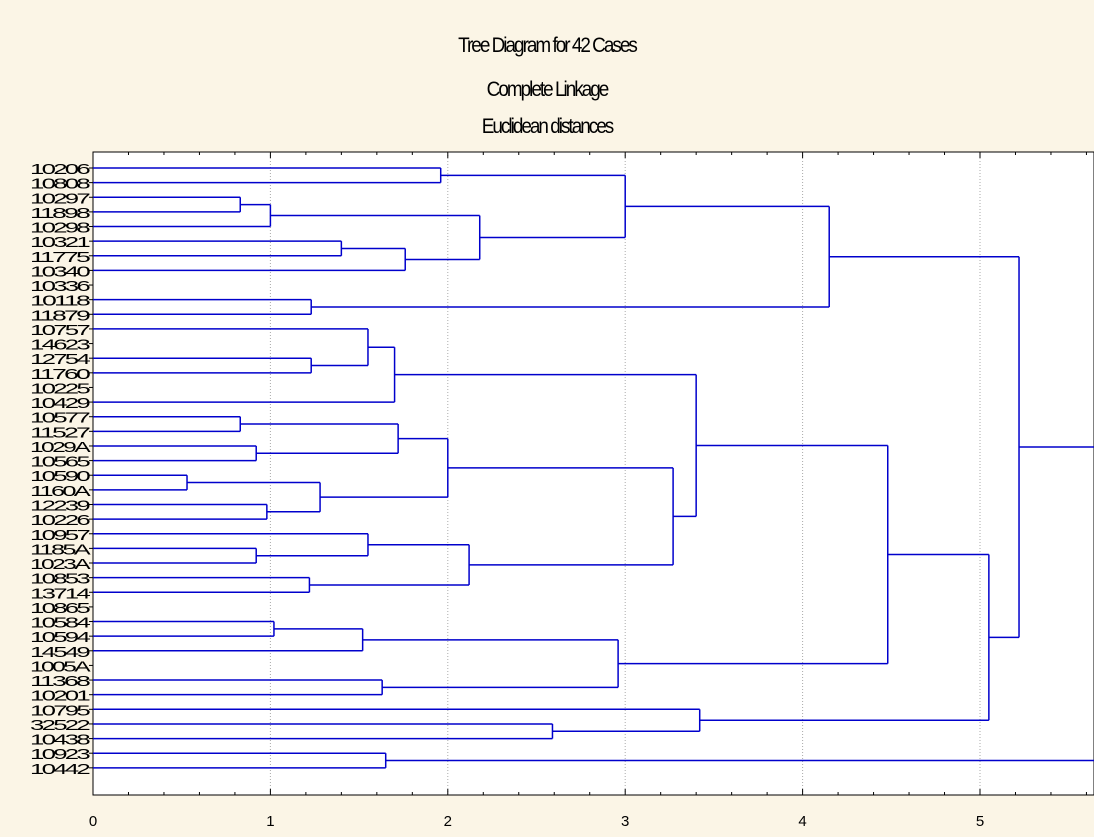  What do you see at coordinates (60, 257) in the screenshot?
I see `leaf-label: 11775` at bounding box center [60, 257].